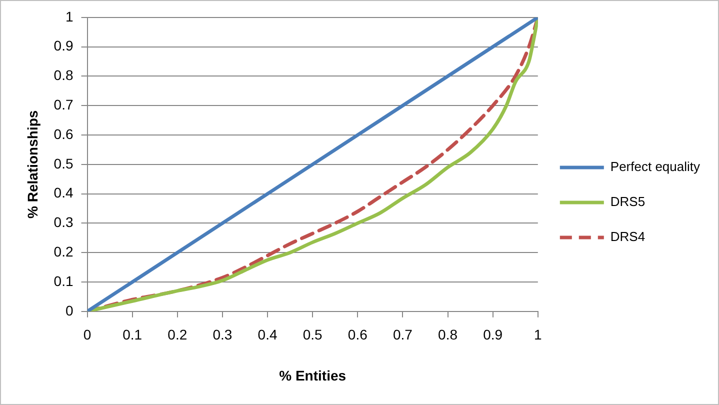  Describe the element at coordinates (655, 166) in the screenshot. I see `legend-label: Perfect equality` at that location.